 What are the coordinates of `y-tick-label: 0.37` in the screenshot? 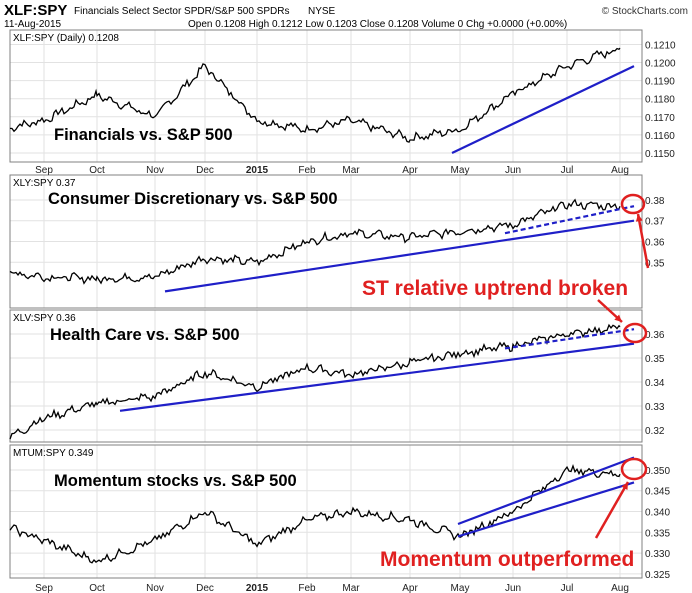 It's located at (655, 222).